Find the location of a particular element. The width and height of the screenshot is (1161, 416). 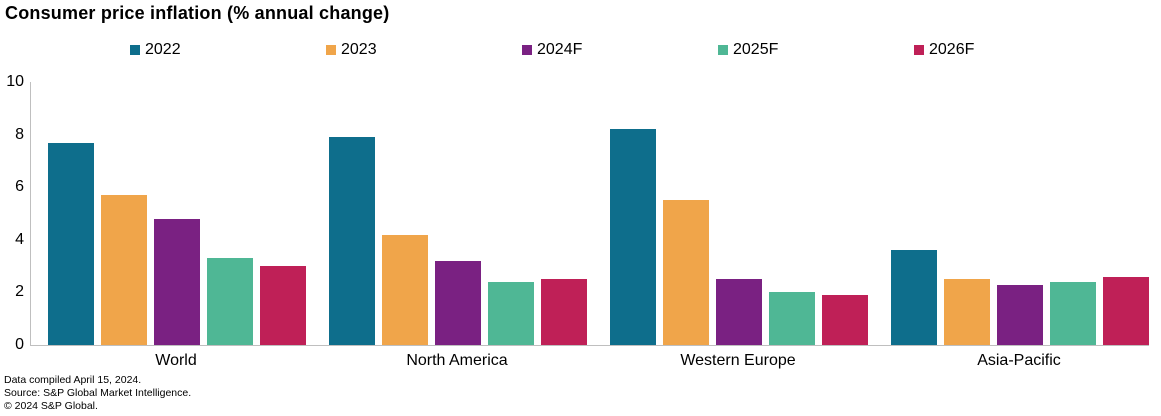

x-label-world: World is located at coordinates (176, 360).